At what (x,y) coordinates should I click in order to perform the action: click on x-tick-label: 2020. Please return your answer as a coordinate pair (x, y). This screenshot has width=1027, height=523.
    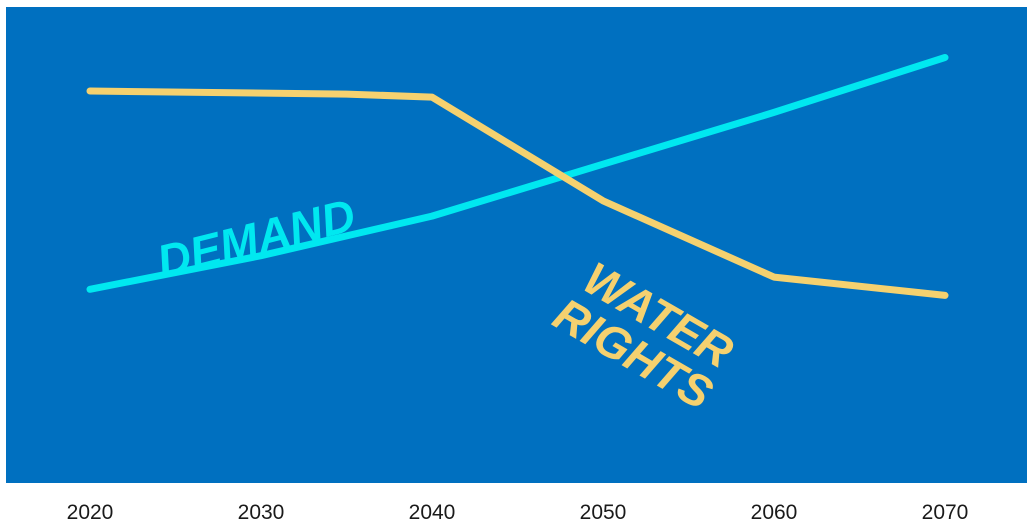
    Looking at the image, I should click on (90, 512).